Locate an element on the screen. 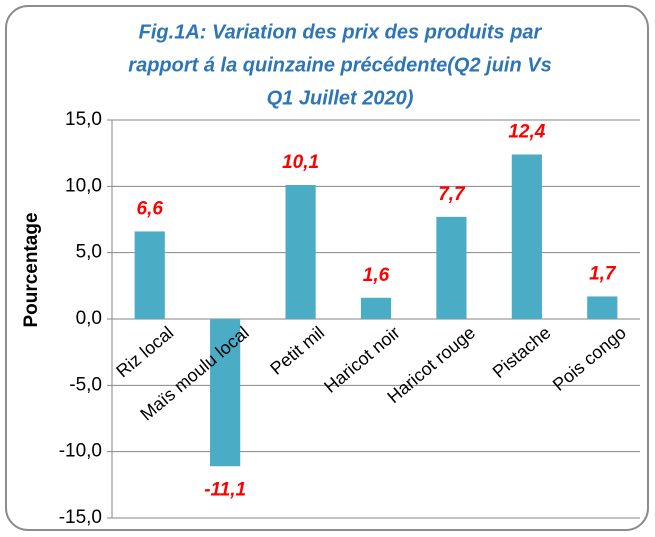 The width and height of the screenshot is (655, 537). data-label: 10,1 is located at coordinates (300, 162).